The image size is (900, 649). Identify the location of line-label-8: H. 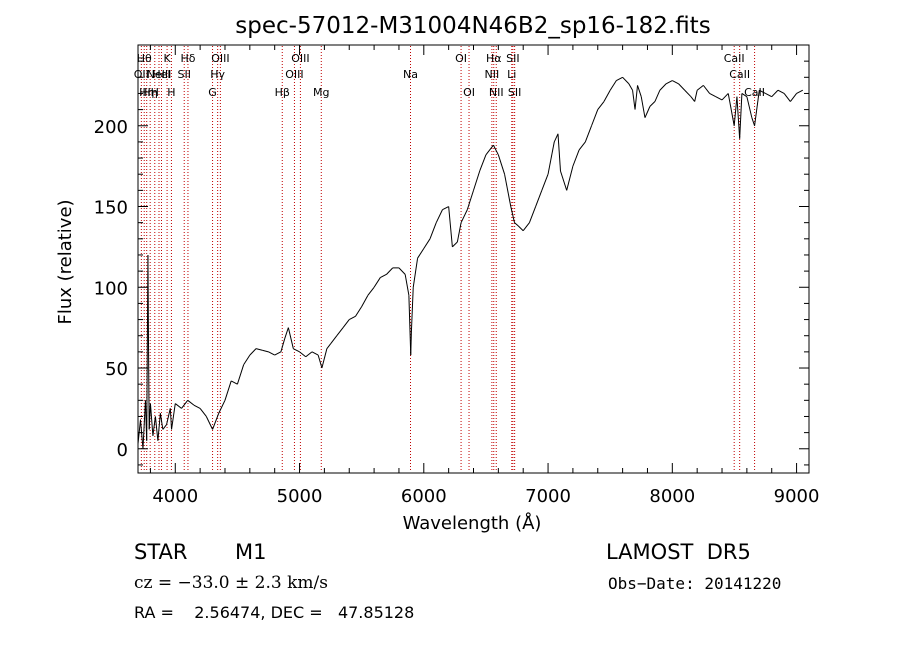
(171, 92).